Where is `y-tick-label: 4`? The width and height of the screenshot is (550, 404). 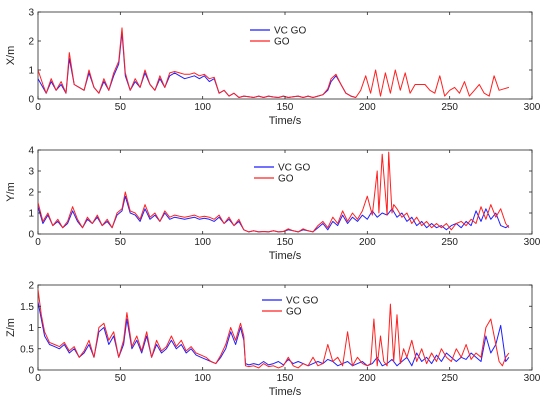 y-tick-label: 4 is located at coordinates (31, 151).